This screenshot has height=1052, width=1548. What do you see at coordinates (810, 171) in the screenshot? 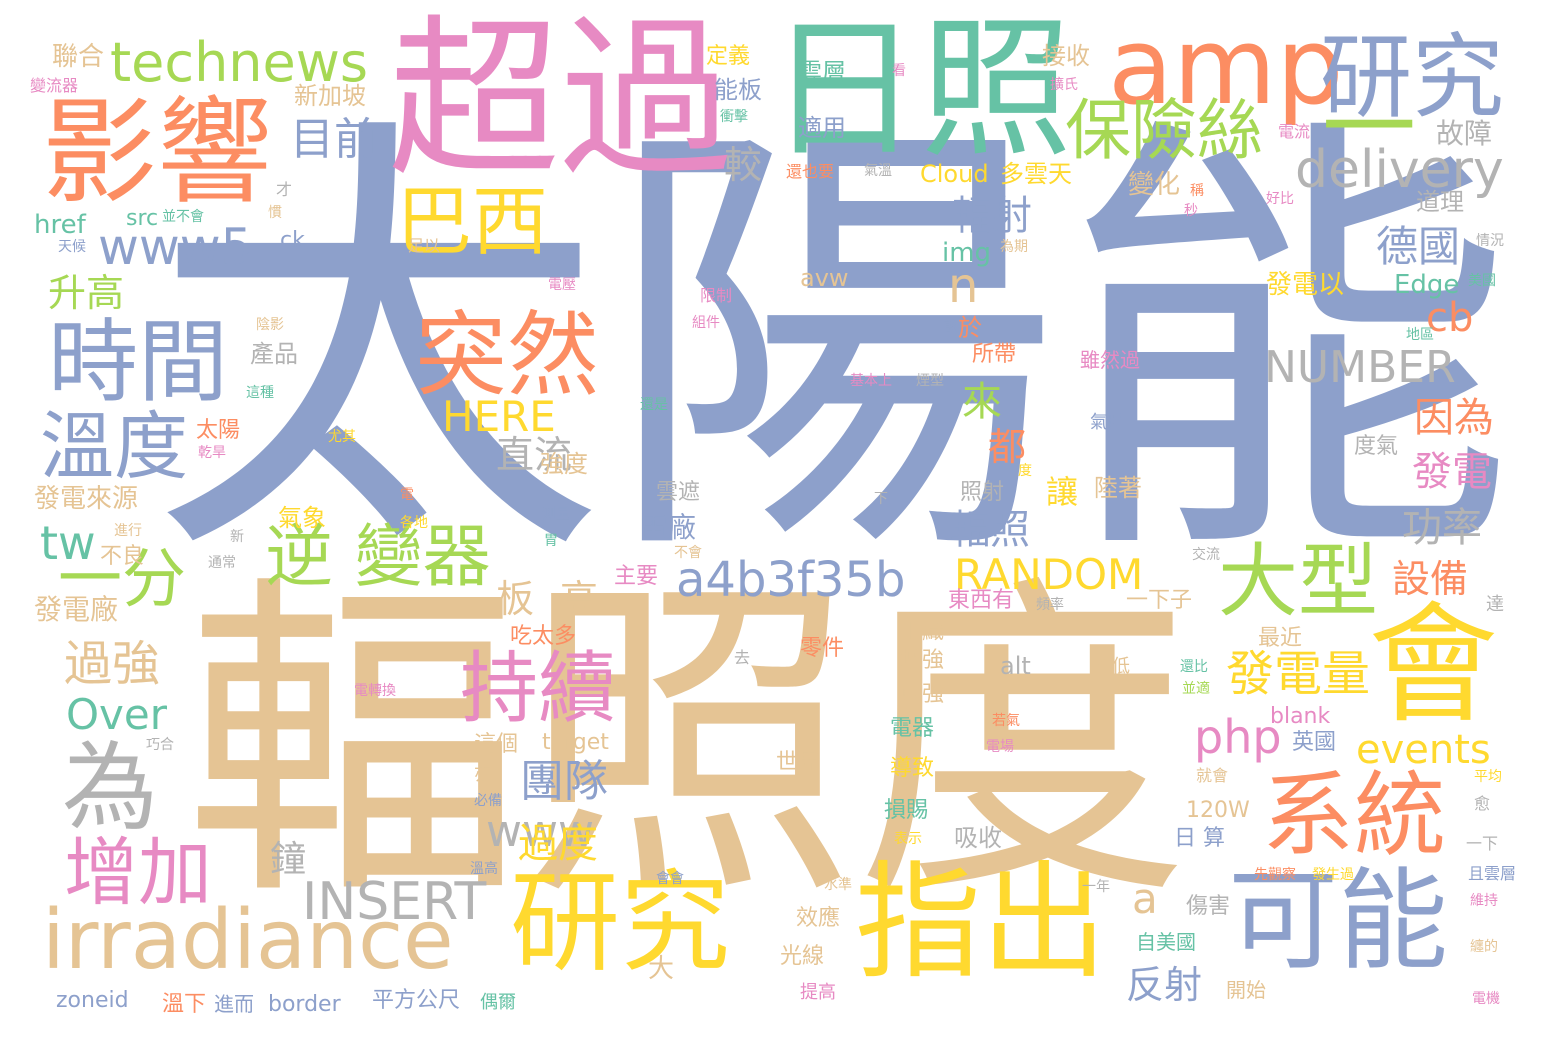
I see `word: 還也要` at bounding box center [810, 171].